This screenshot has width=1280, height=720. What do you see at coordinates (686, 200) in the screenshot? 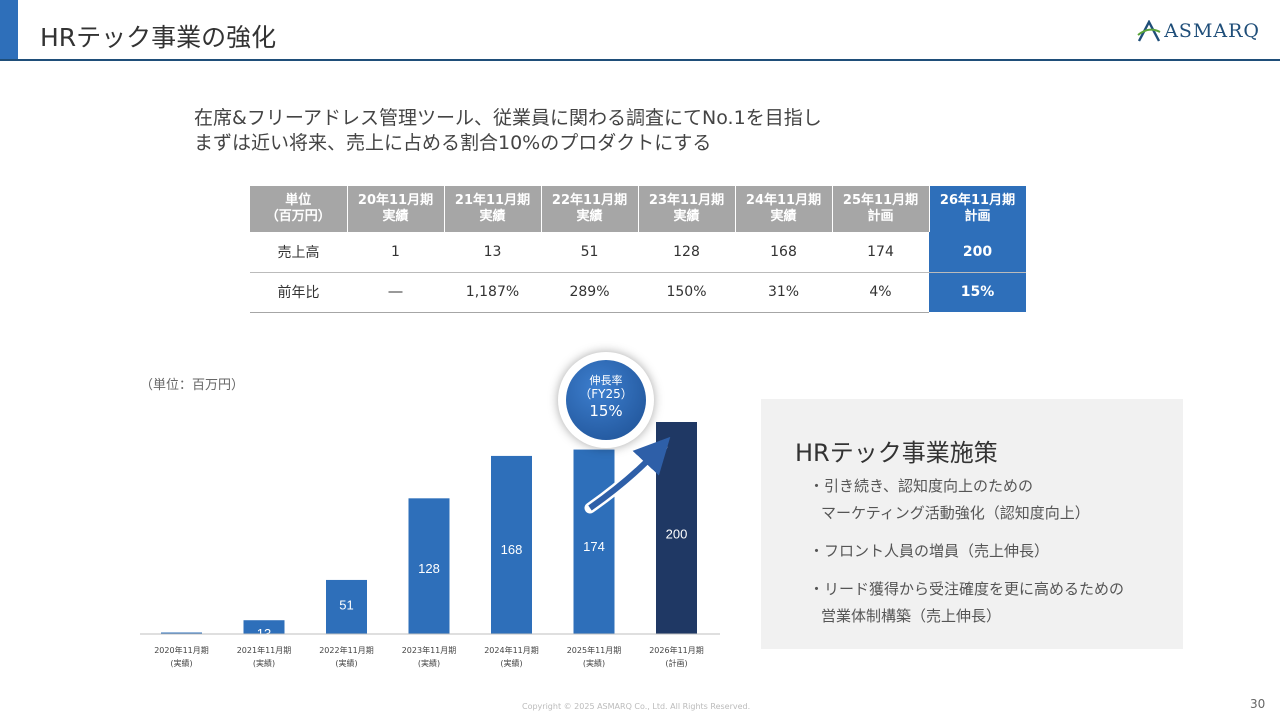
I see `period-label: 23年11月期` at bounding box center [686, 200].